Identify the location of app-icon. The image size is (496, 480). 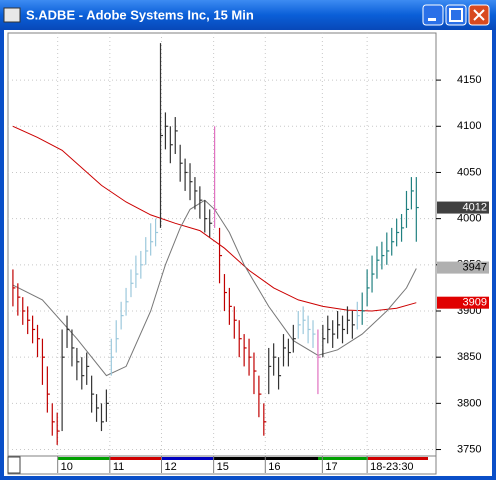
(12, 15).